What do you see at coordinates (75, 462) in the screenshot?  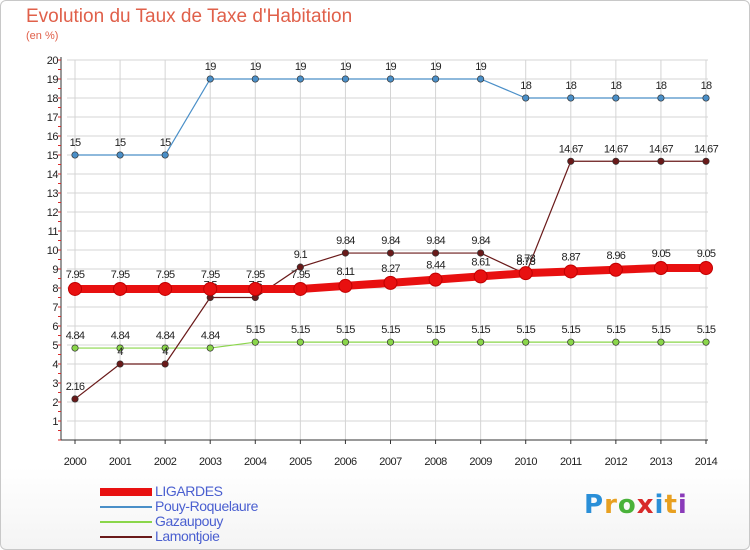 I see `x-tick-label: 2000` at bounding box center [75, 462].